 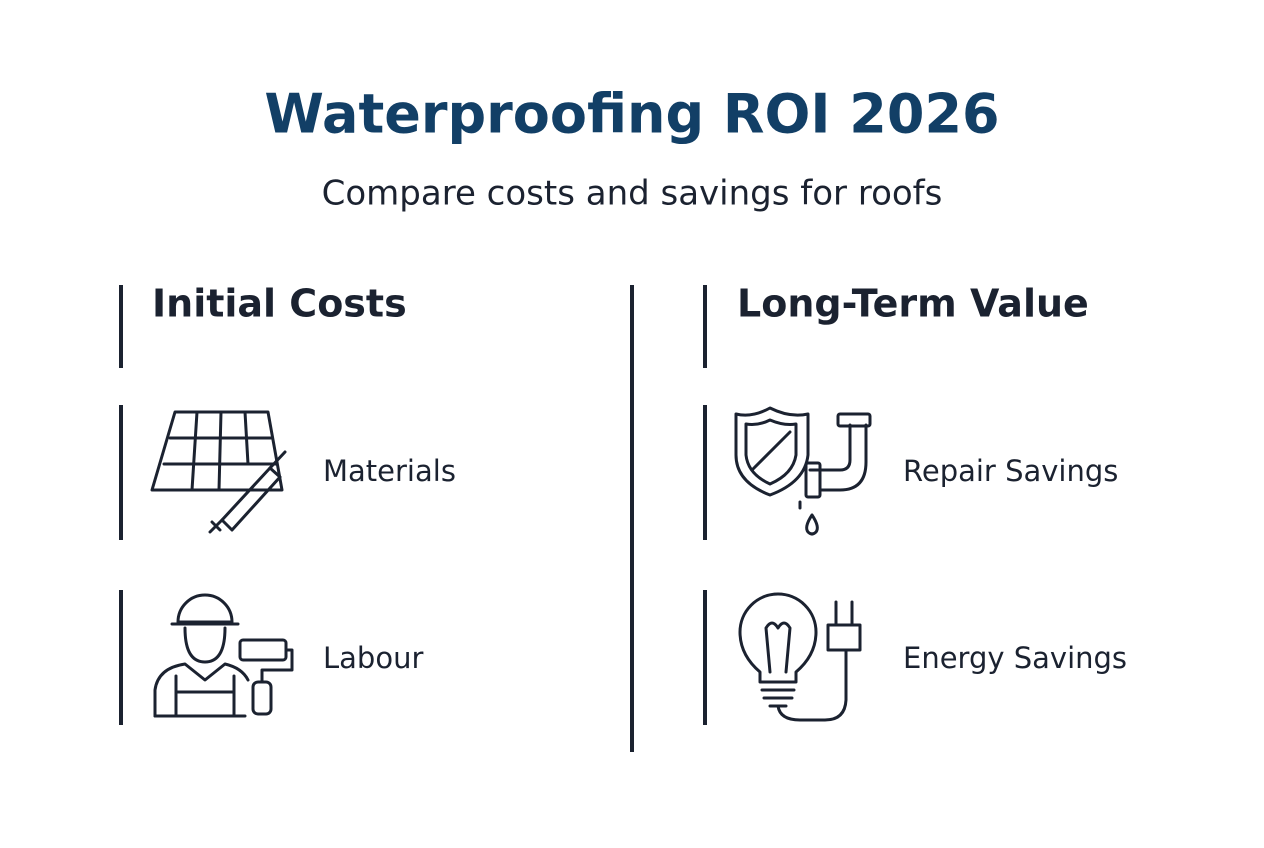 What do you see at coordinates (803, 471) in the screenshot?
I see `repair-savings-icon` at bounding box center [803, 471].